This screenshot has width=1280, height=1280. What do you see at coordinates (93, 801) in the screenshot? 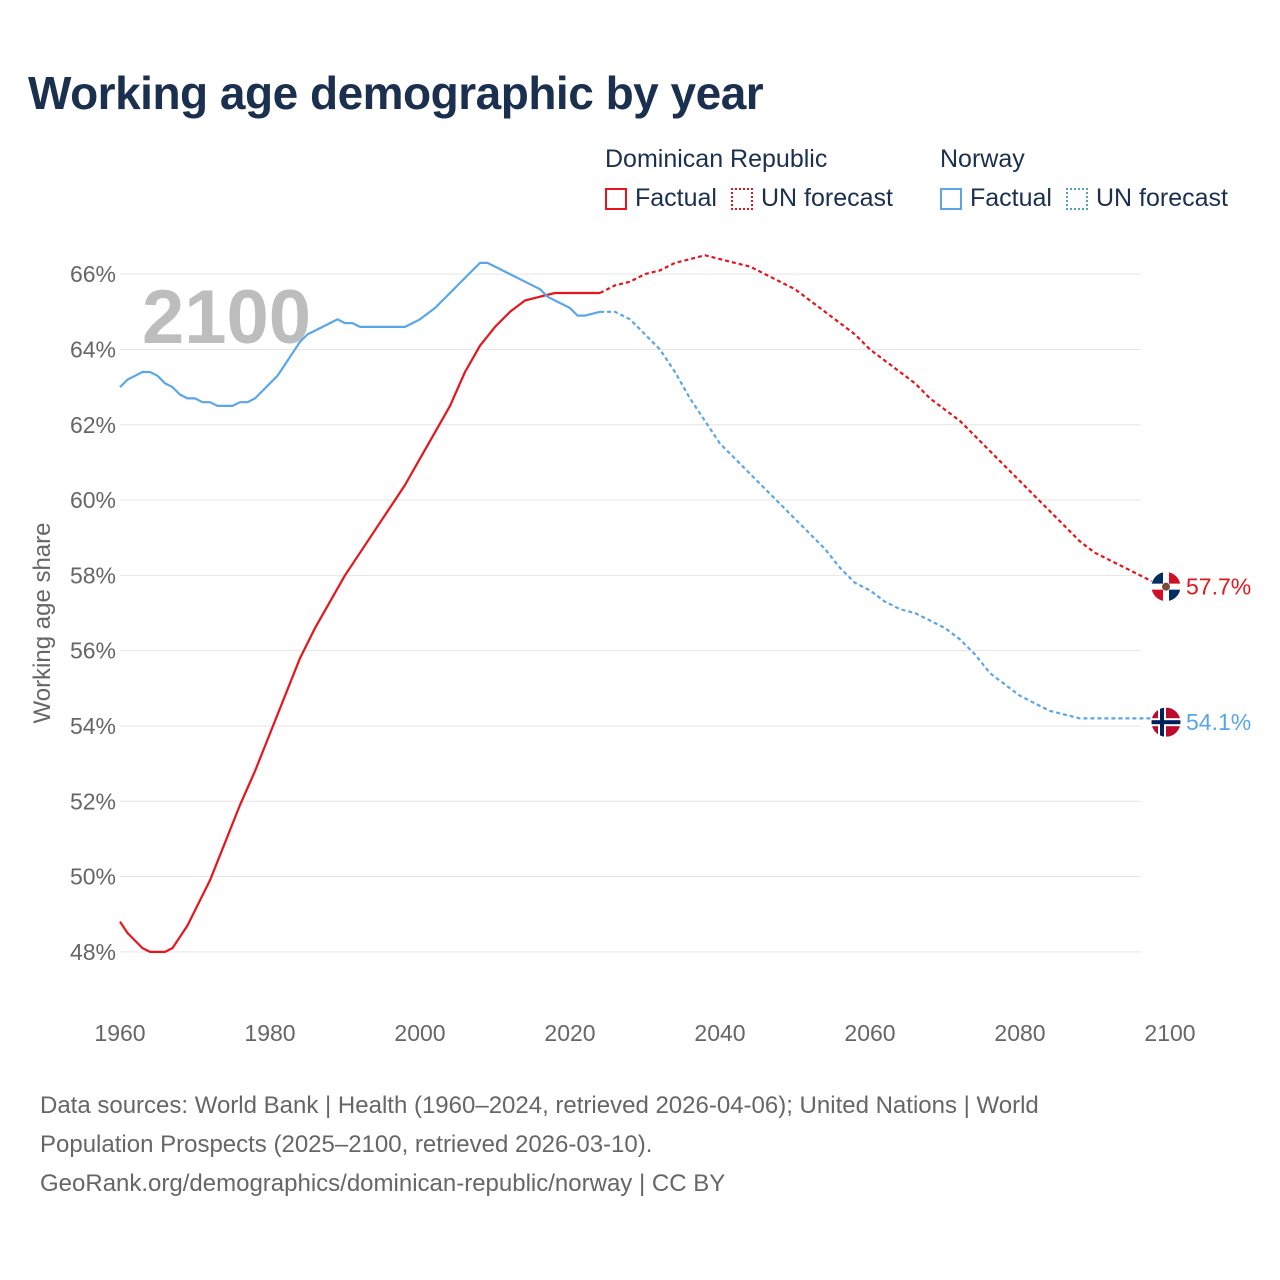
I see `y-tick-label: 52%` at bounding box center [93, 801].